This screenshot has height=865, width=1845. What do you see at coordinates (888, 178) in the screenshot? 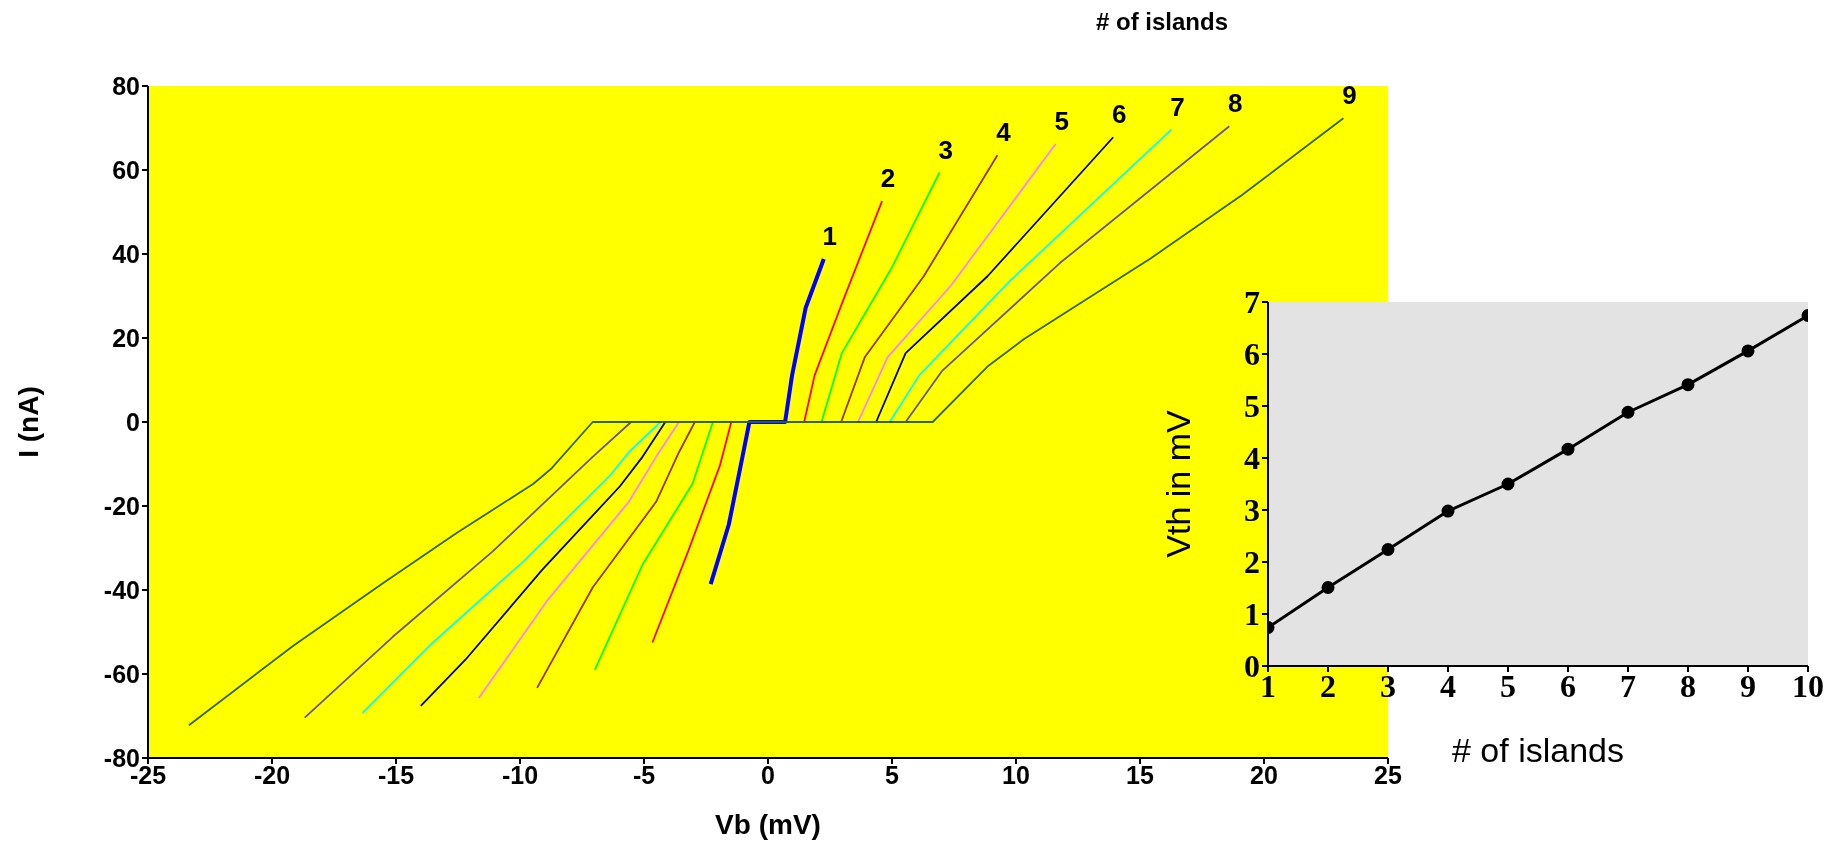
I see `series-label: 2` at bounding box center [888, 178].